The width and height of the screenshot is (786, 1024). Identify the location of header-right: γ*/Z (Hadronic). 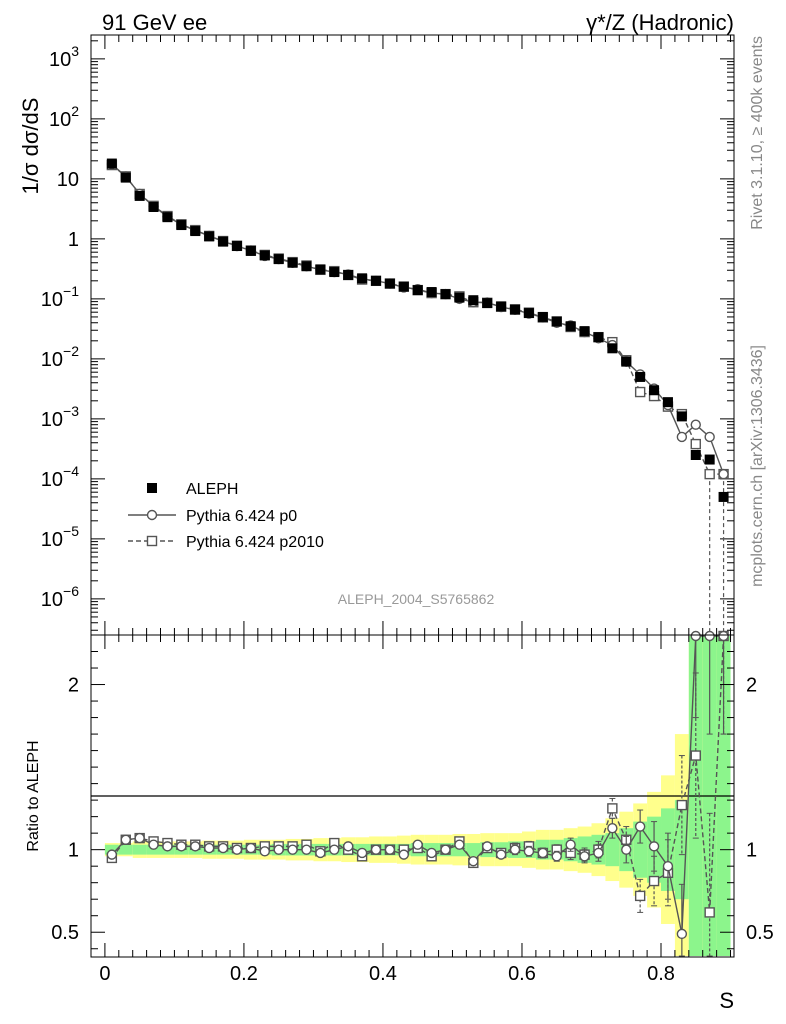
(660, 22).